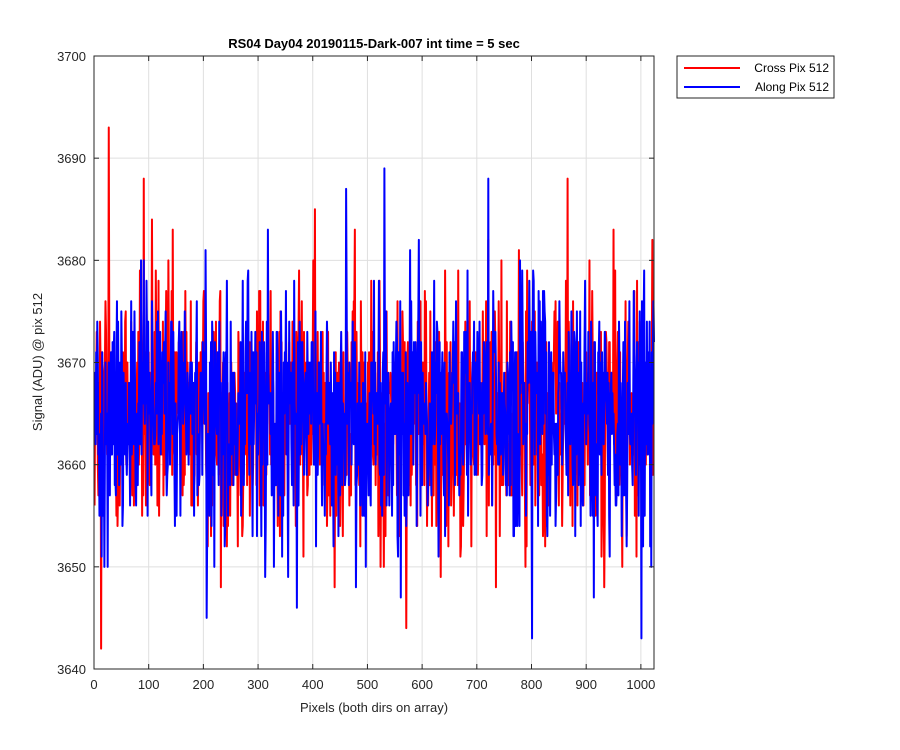 Image resolution: width=900 pixels, height=750 pixels. What do you see at coordinates (71, 260) in the screenshot?
I see `y-tick-label: 3680` at bounding box center [71, 260].